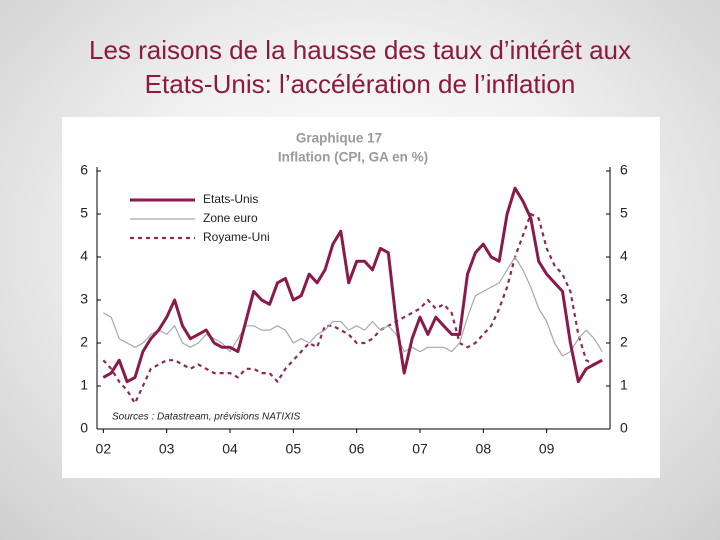 The height and width of the screenshot is (540, 720). Describe the element at coordinates (167, 449) in the screenshot. I see `x-tick-label: 03` at that location.